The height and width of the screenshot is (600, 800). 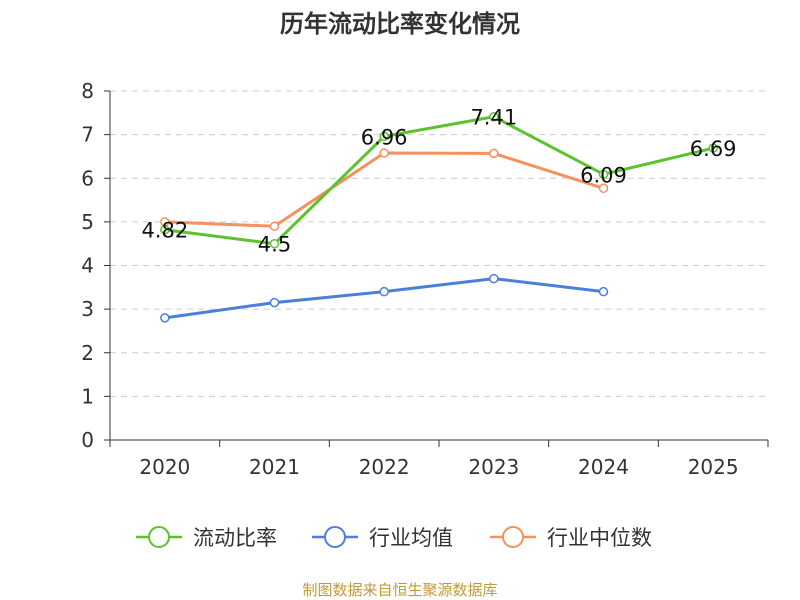 What do you see at coordinates (713, 467) in the screenshot?
I see `x-tick-label: 2025` at bounding box center [713, 467].